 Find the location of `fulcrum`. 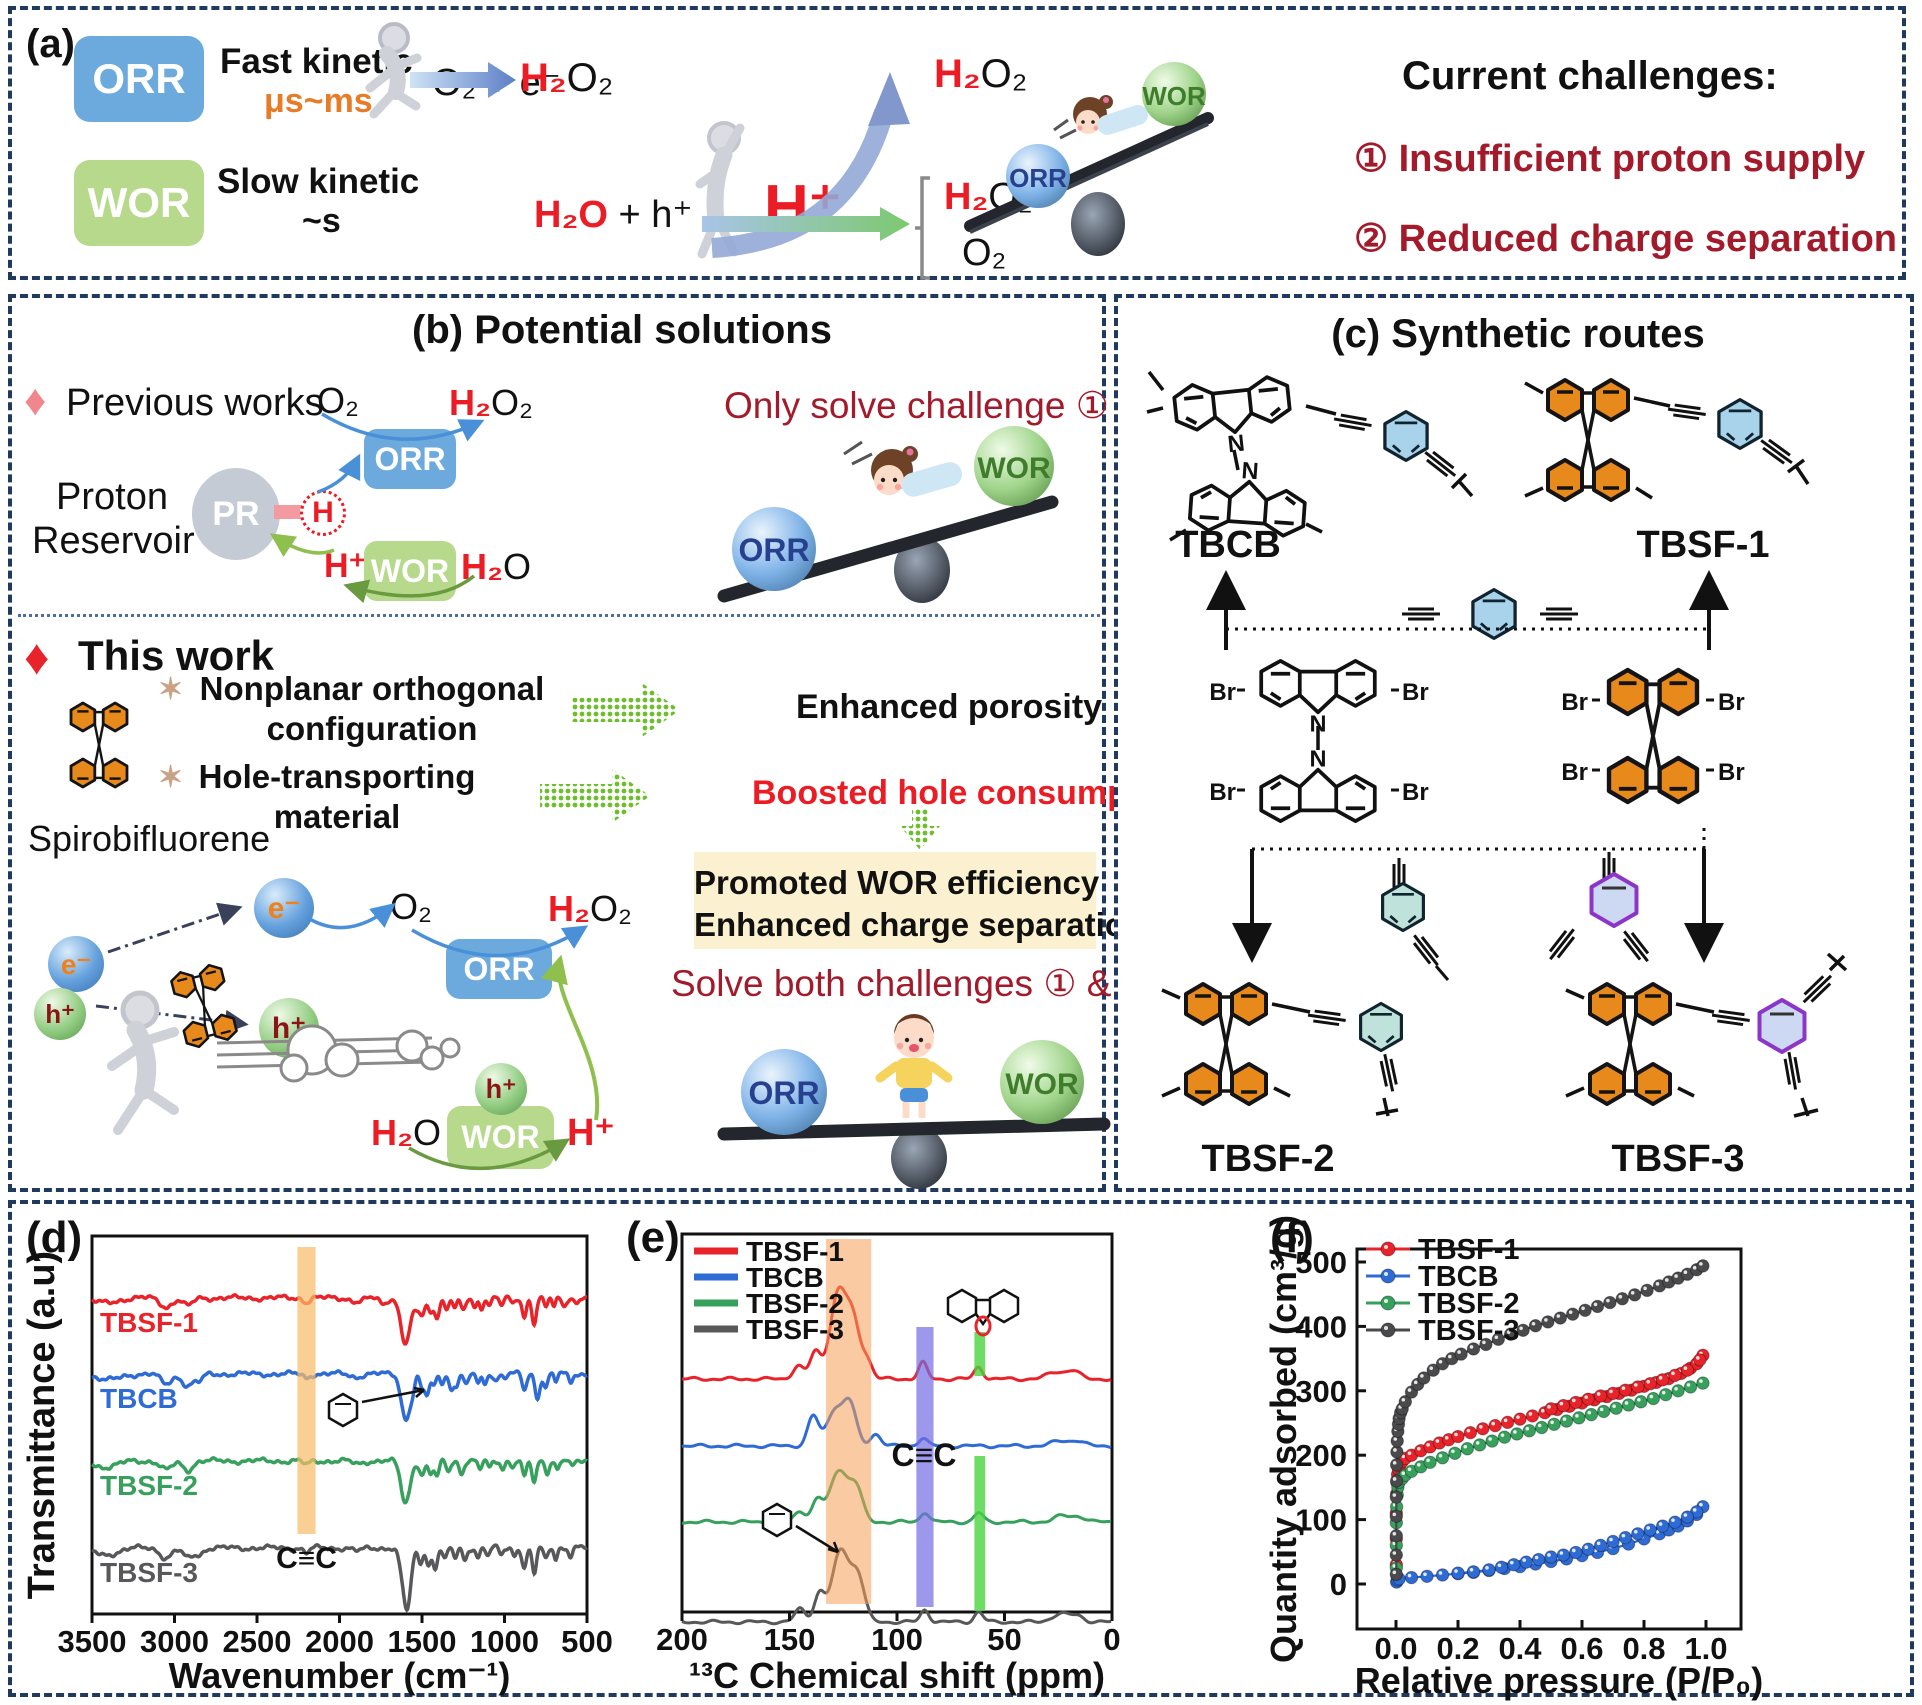

fulcrum is located at coordinates (1098, 224).